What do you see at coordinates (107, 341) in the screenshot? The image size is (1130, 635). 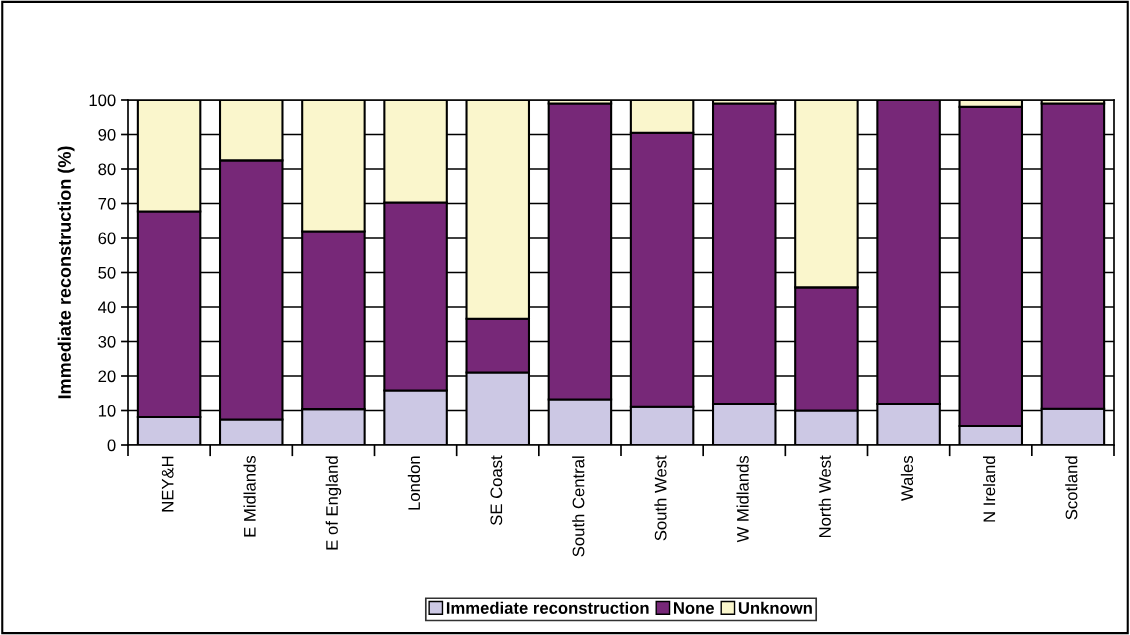 I see `y-tick-label: 30` at bounding box center [107, 341].